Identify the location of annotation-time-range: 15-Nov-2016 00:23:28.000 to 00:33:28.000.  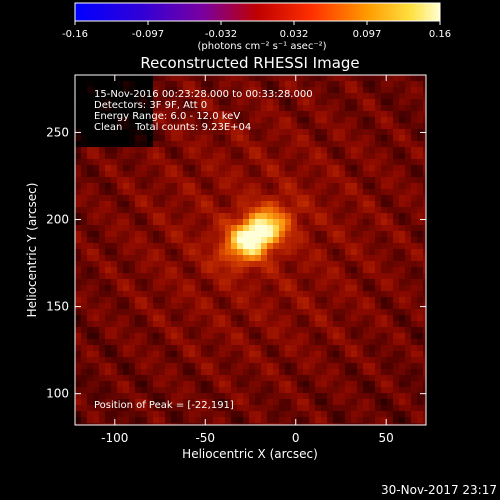
(203, 94).